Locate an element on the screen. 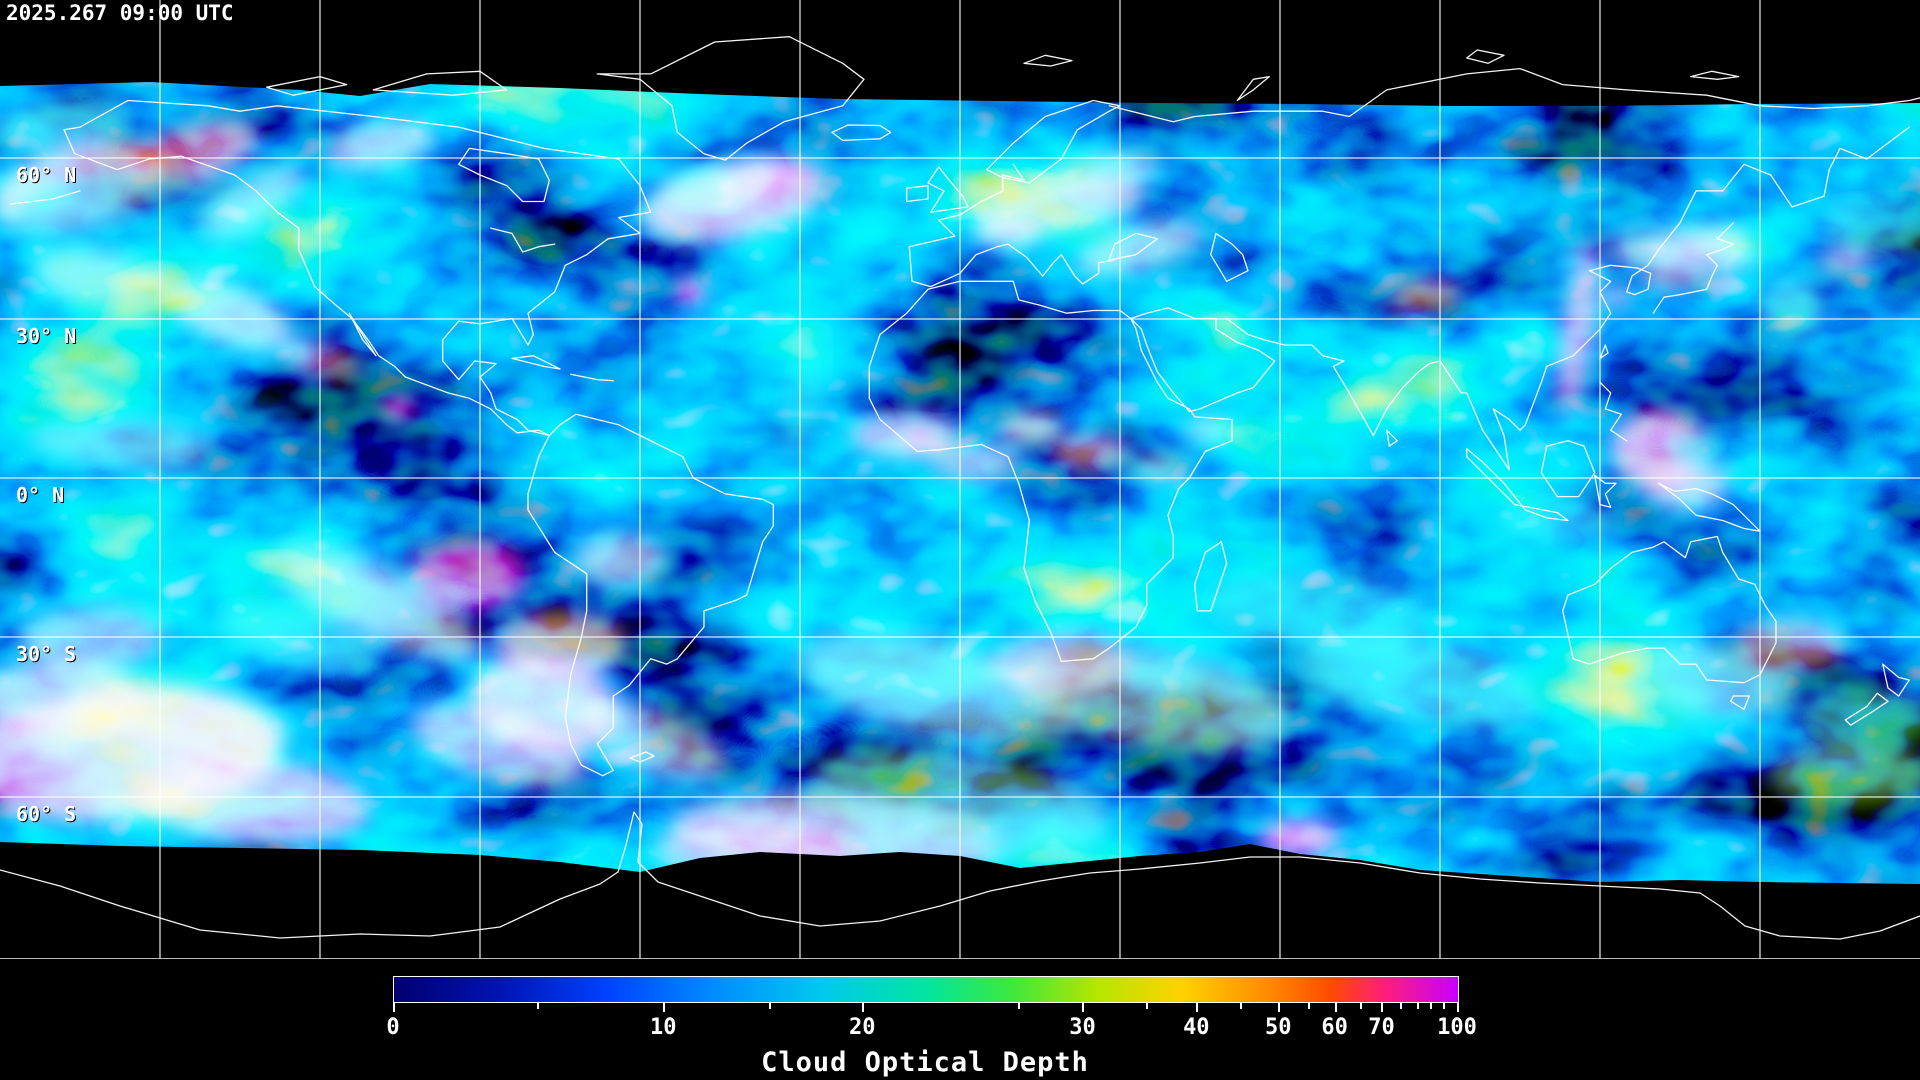 Image resolution: width=1920 pixels, height=1080 pixels. colorbar-tick-label: 70 is located at coordinates (1381, 1027).